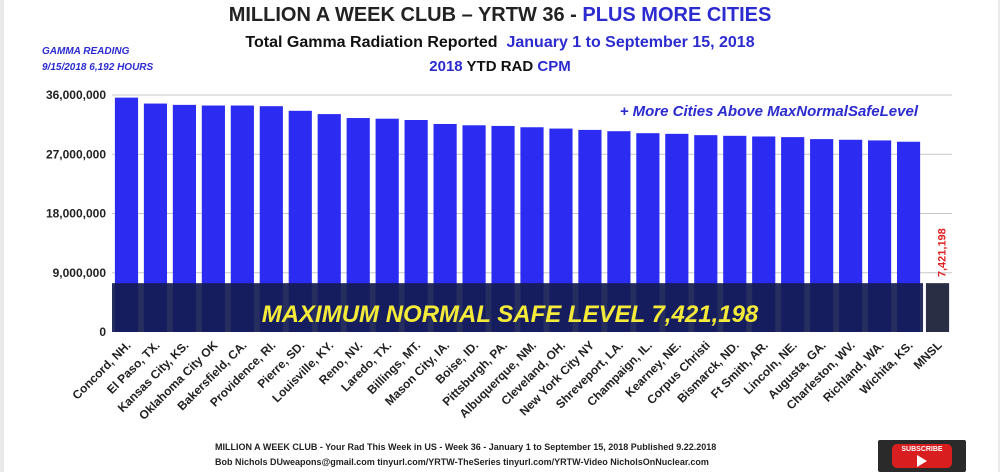 The width and height of the screenshot is (1000, 472). Describe the element at coordinates (922, 461) in the screenshot. I see `play-icon` at that location.